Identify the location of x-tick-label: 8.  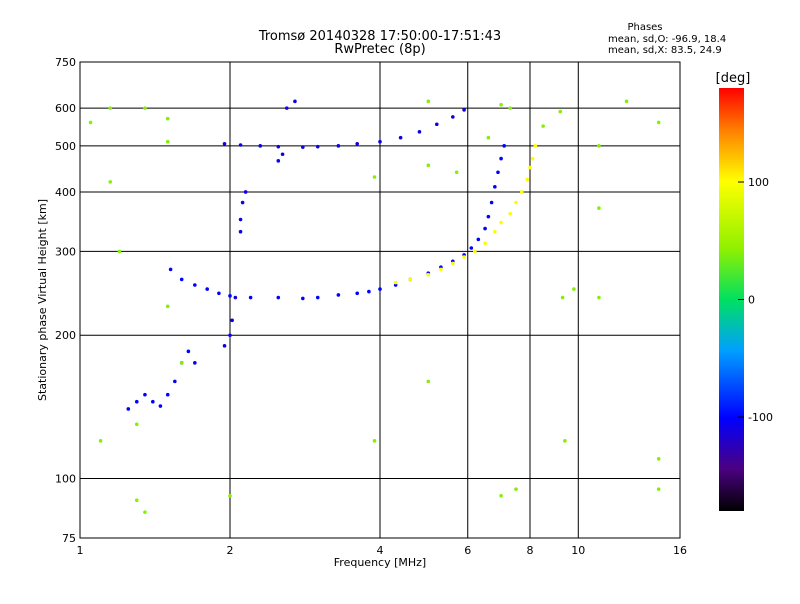
(530, 550).